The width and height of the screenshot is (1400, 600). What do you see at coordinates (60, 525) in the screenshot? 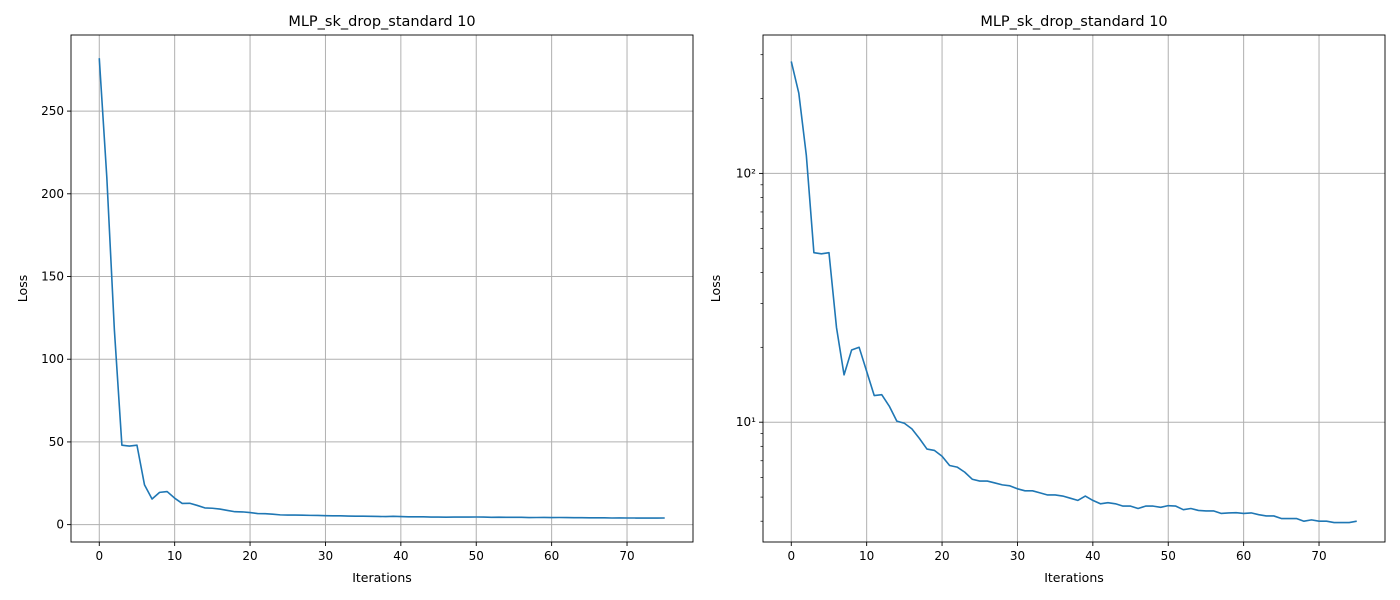
I see `y-tick-label: 0` at bounding box center [60, 525].